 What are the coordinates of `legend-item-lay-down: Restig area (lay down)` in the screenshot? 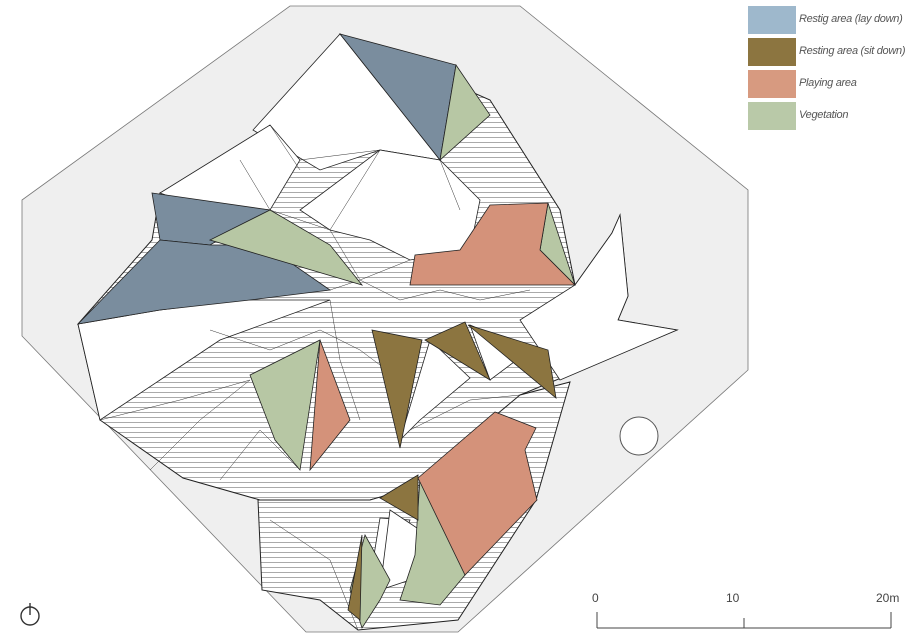 It's located at (832, 21).